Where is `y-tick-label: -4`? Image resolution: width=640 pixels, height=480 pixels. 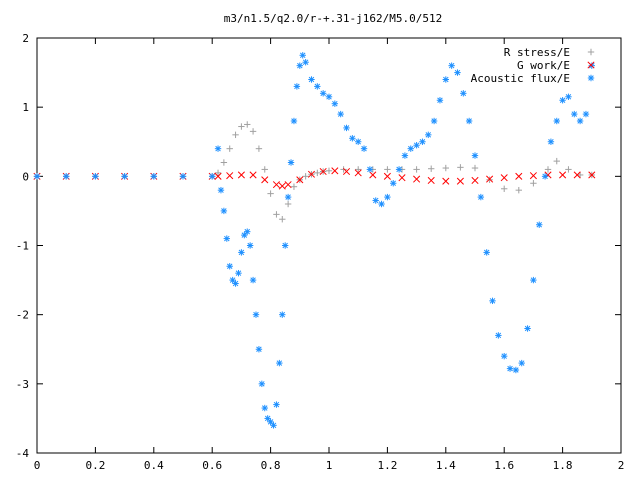 y-tick-label: -4 is located at coordinates (23, 453).